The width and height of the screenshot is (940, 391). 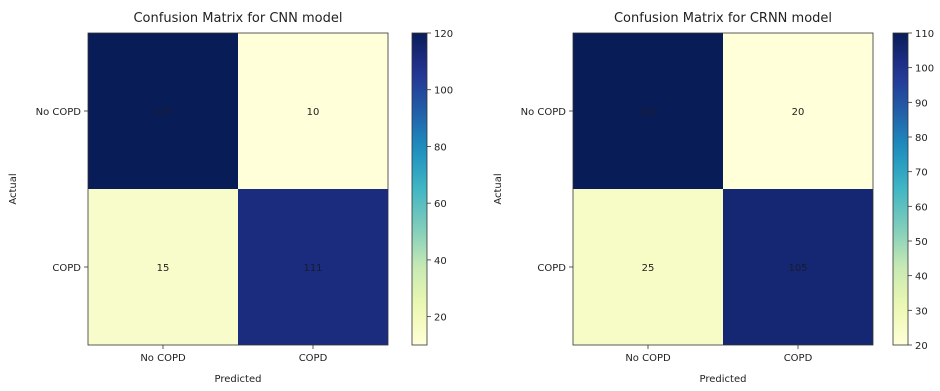 I want to click on cell-value-r0-c0: 110, so click(x=647, y=112).